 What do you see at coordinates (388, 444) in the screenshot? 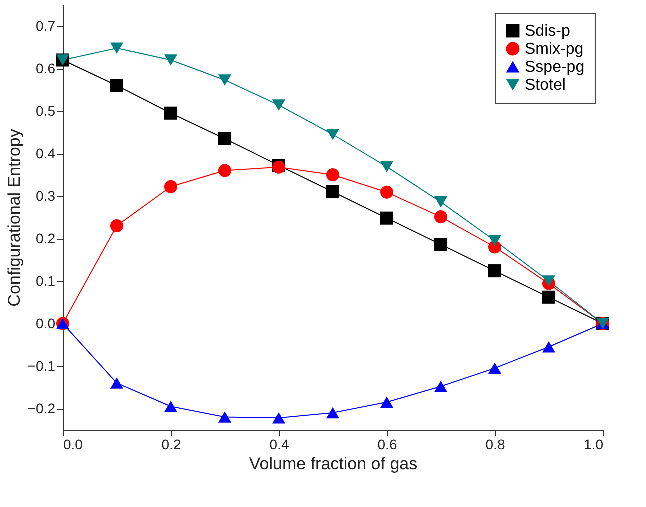
I see `x-tick-label: 0.6` at bounding box center [388, 444].